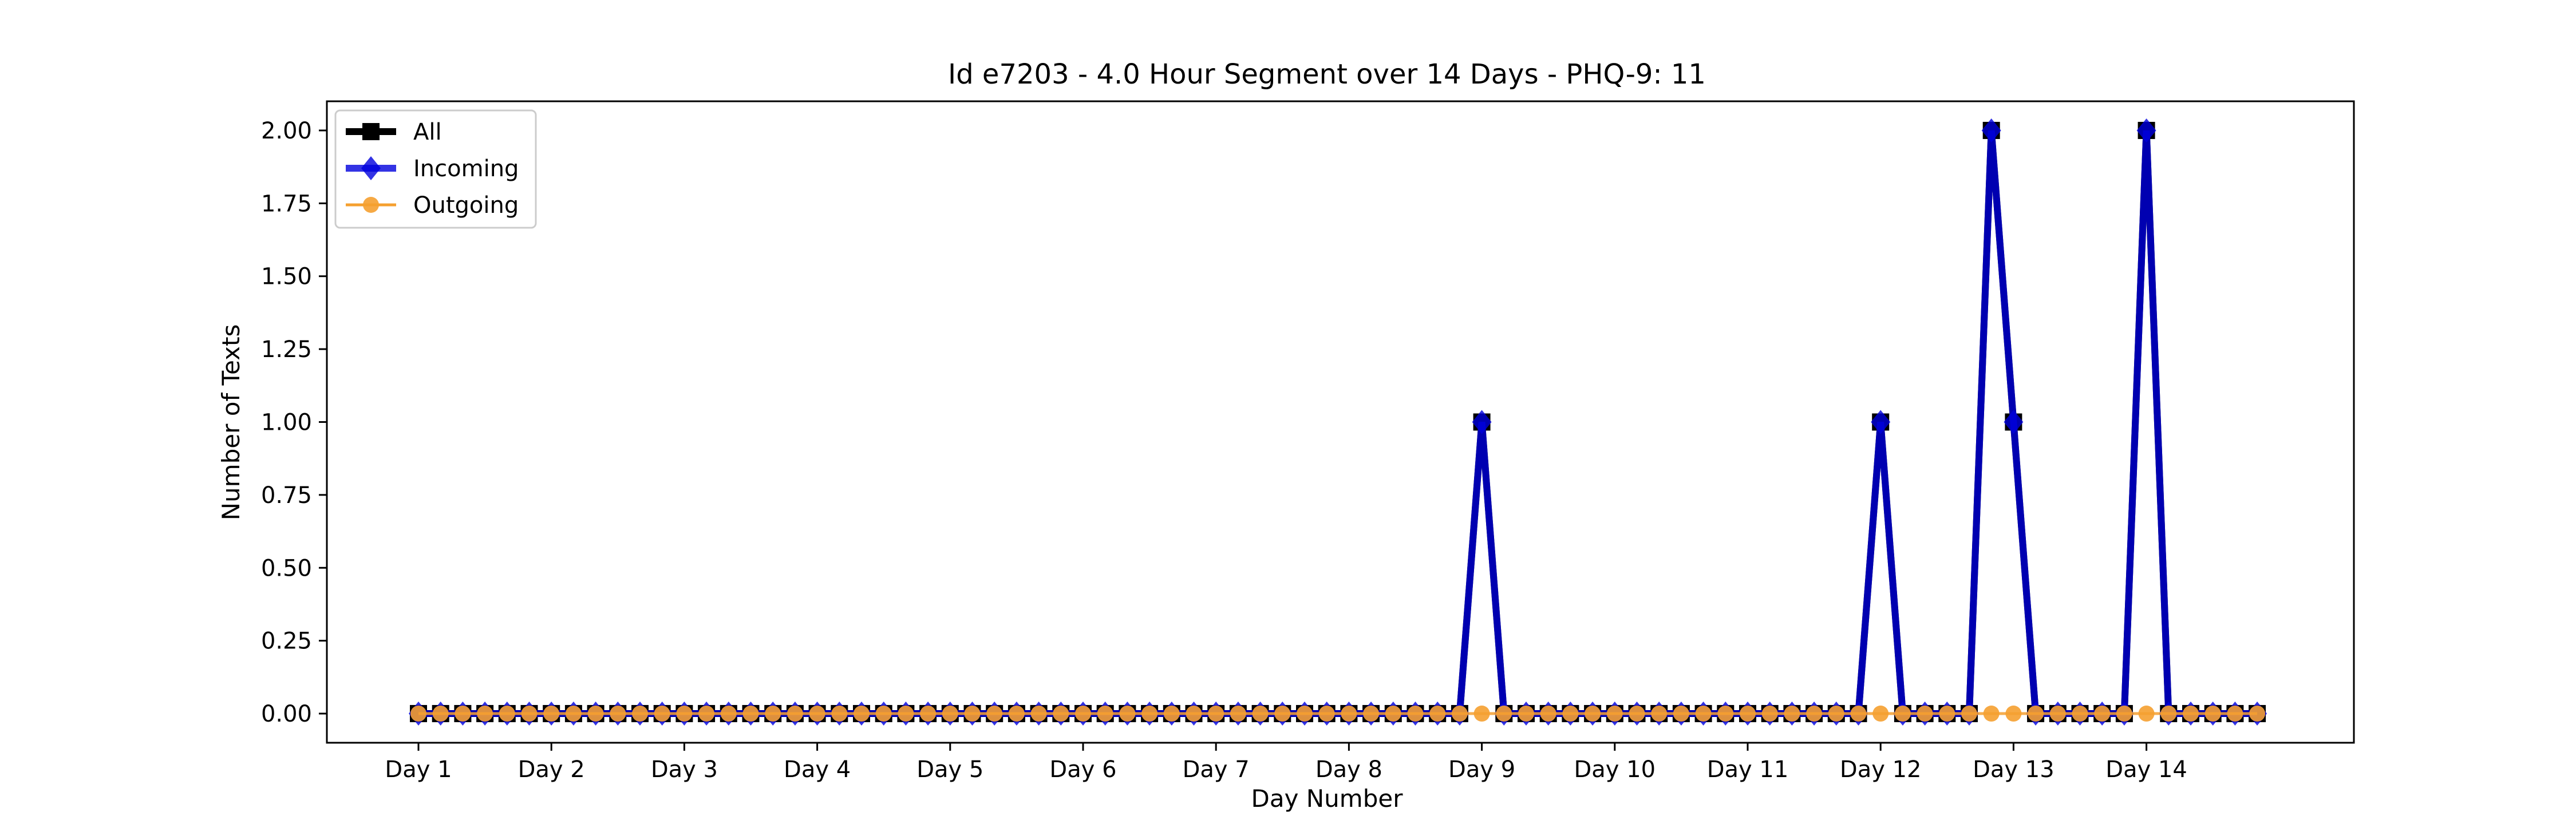  What do you see at coordinates (286, 204) in the screenshot?
I see `y-tick-label: 1.75` at bounding box center [286, 204].